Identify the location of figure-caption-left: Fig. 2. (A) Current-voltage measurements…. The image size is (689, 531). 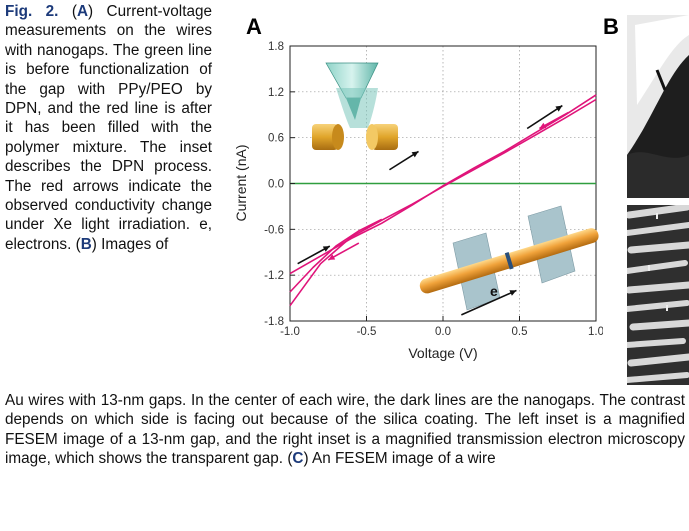
(108, 128).